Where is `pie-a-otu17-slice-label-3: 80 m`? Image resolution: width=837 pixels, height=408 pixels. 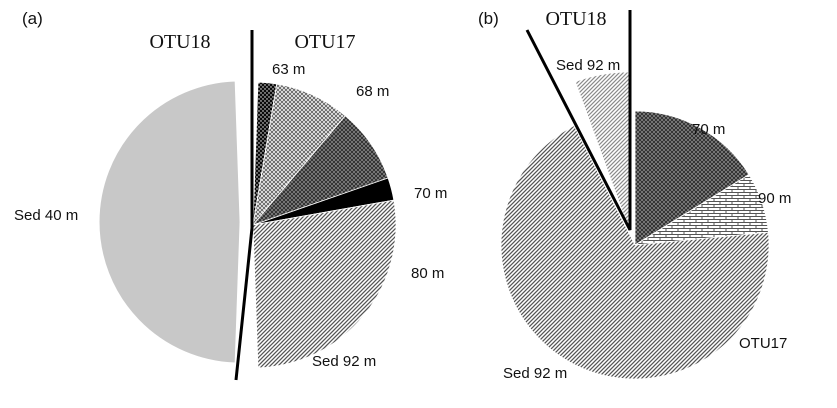
pie-a-otu17-slice-label-3: 80 m is located at coordinates (427, 273).